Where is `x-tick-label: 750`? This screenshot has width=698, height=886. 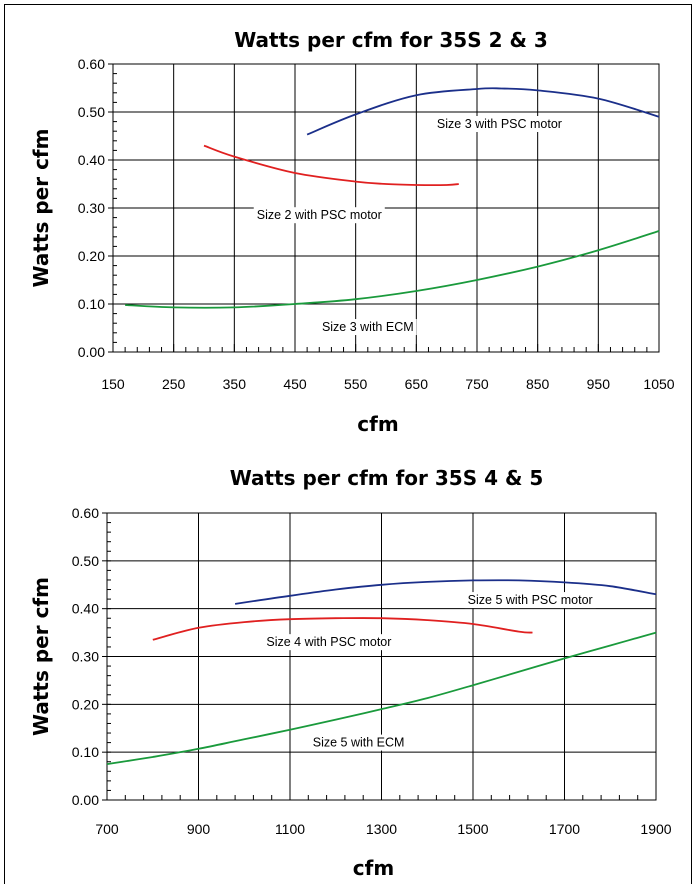
x-tick-label: 750 is located at coordinates (477, 384).